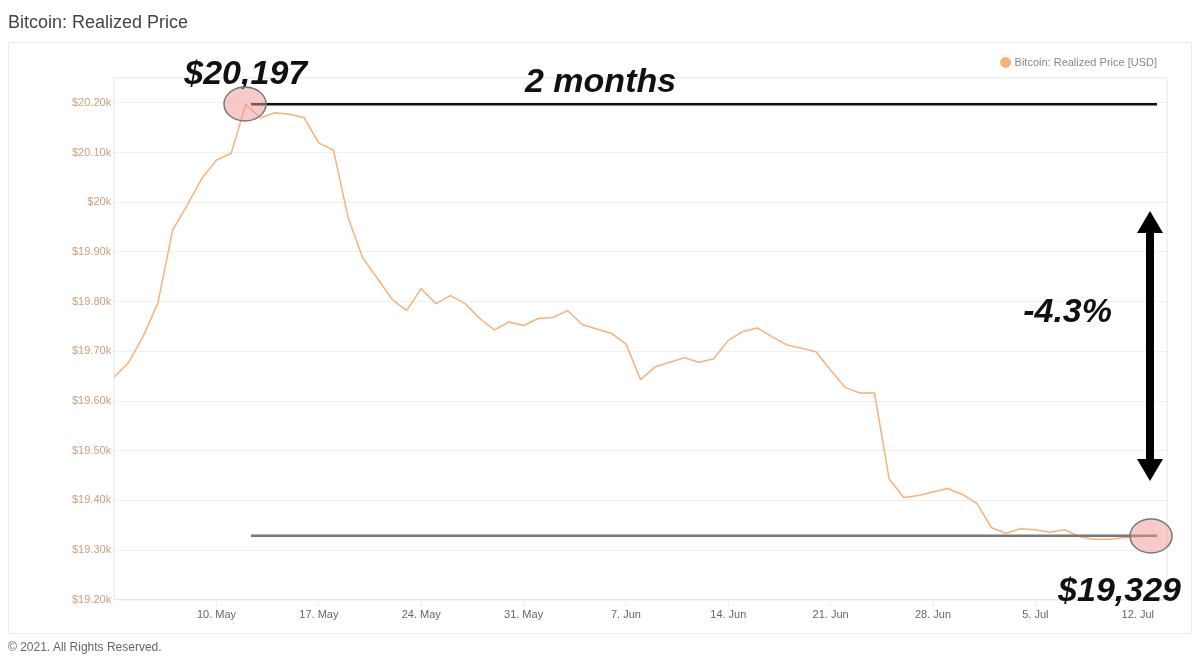  I want to click on y-tick-label: $19.80k, so click(91, 300).